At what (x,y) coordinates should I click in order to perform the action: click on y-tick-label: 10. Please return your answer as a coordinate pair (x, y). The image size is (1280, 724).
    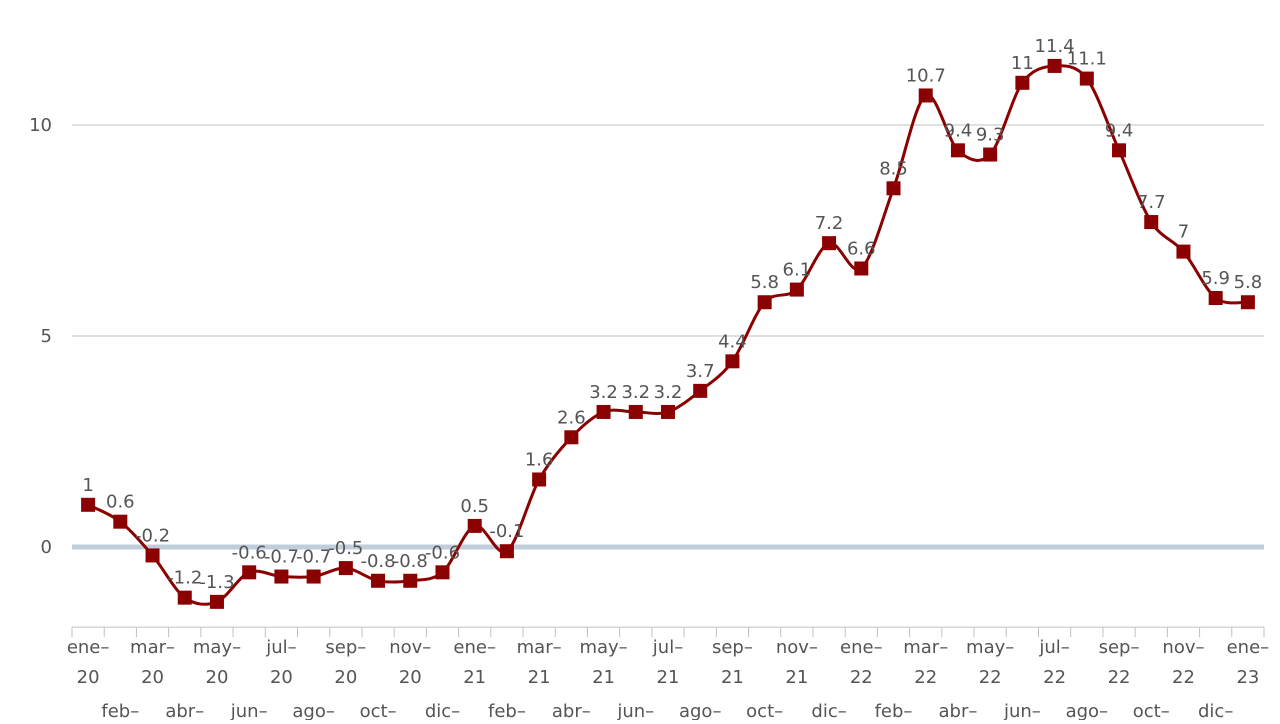
    Looking at the image, I should click on (40, 125).